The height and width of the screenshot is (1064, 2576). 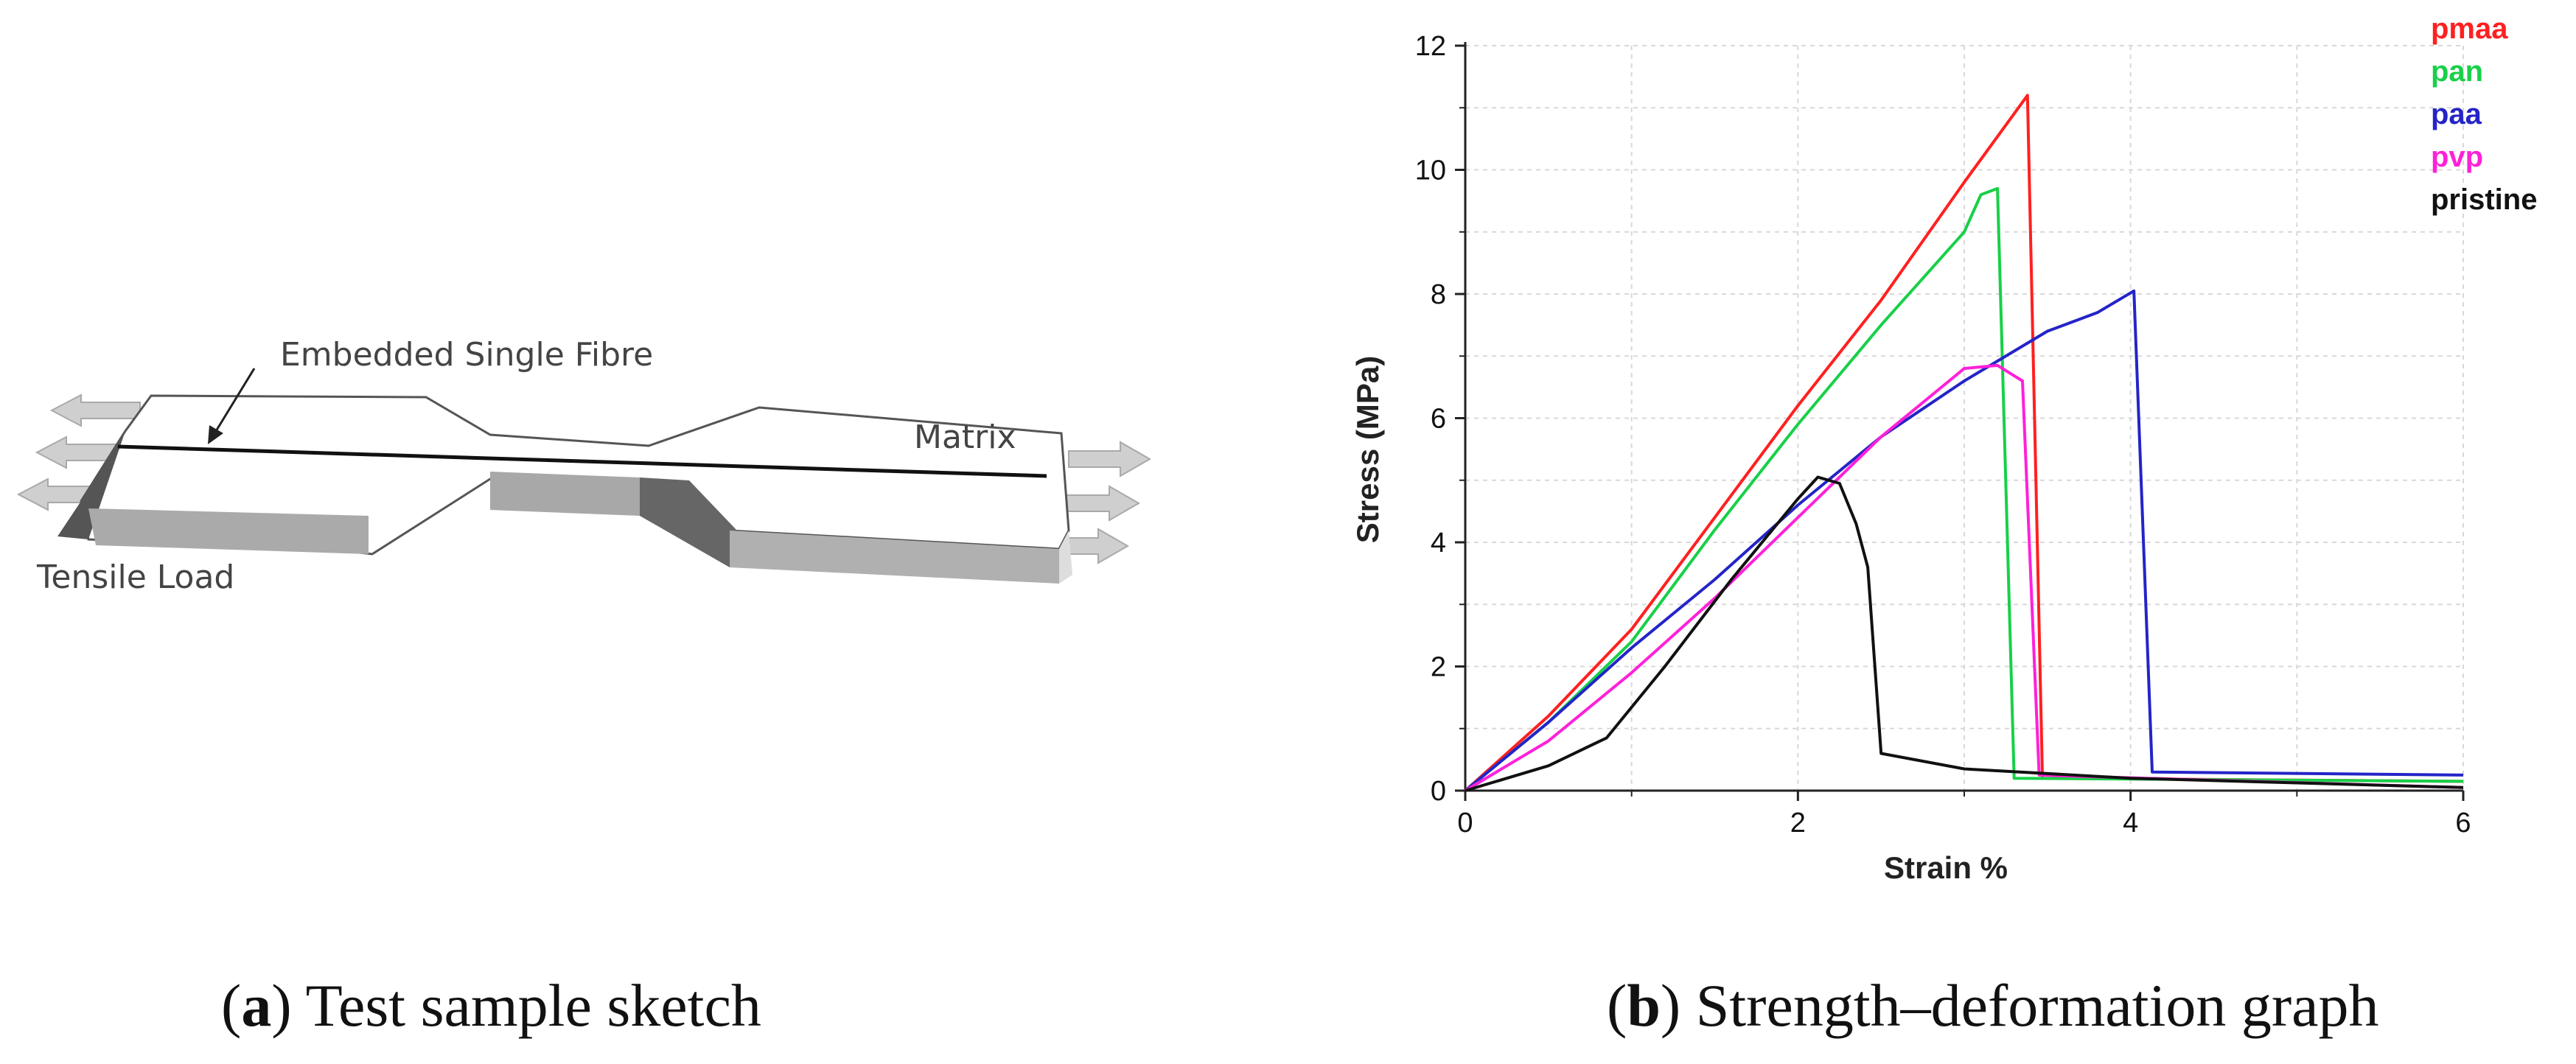 I want to click on y-tick-label: 12, so click(x=1430, y=46).